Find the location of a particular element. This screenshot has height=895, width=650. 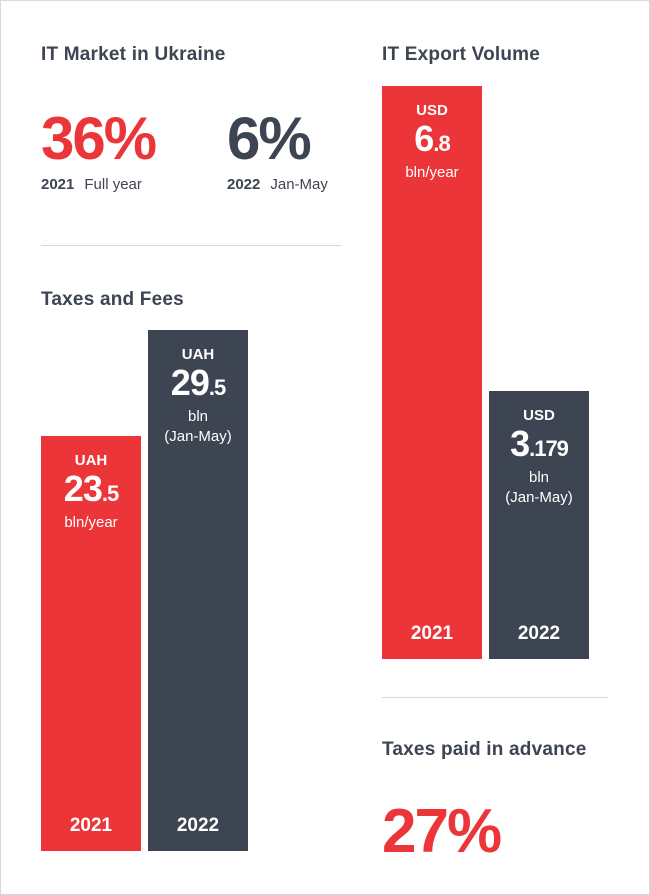

export-bar-2022: USD 3.179 bln (Jan-May) 2022 is located at coordinates (539, 525).